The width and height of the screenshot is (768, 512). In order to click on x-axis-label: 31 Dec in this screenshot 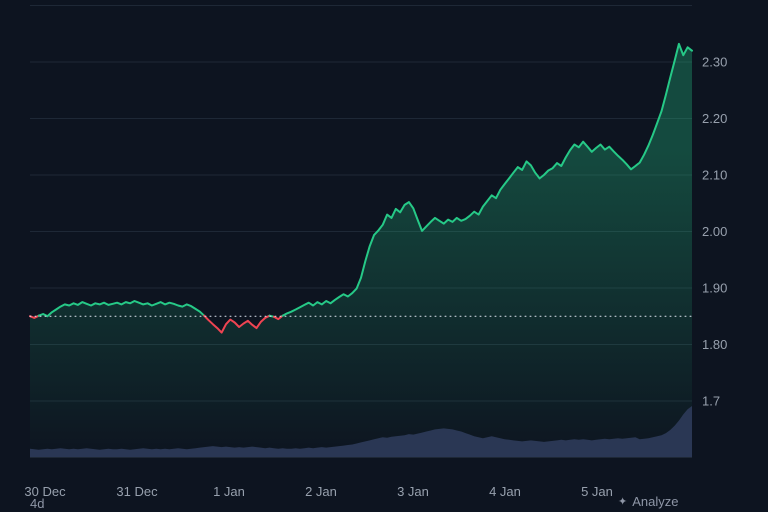, I will do `click(137, 491)`.